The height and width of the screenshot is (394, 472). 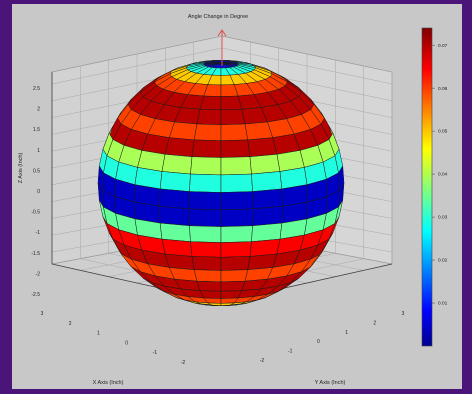 What do you see at coordinates (36, 171) in the screenshot?
I see `z-tick-label: 0.5` at bounding box center [36, 171].